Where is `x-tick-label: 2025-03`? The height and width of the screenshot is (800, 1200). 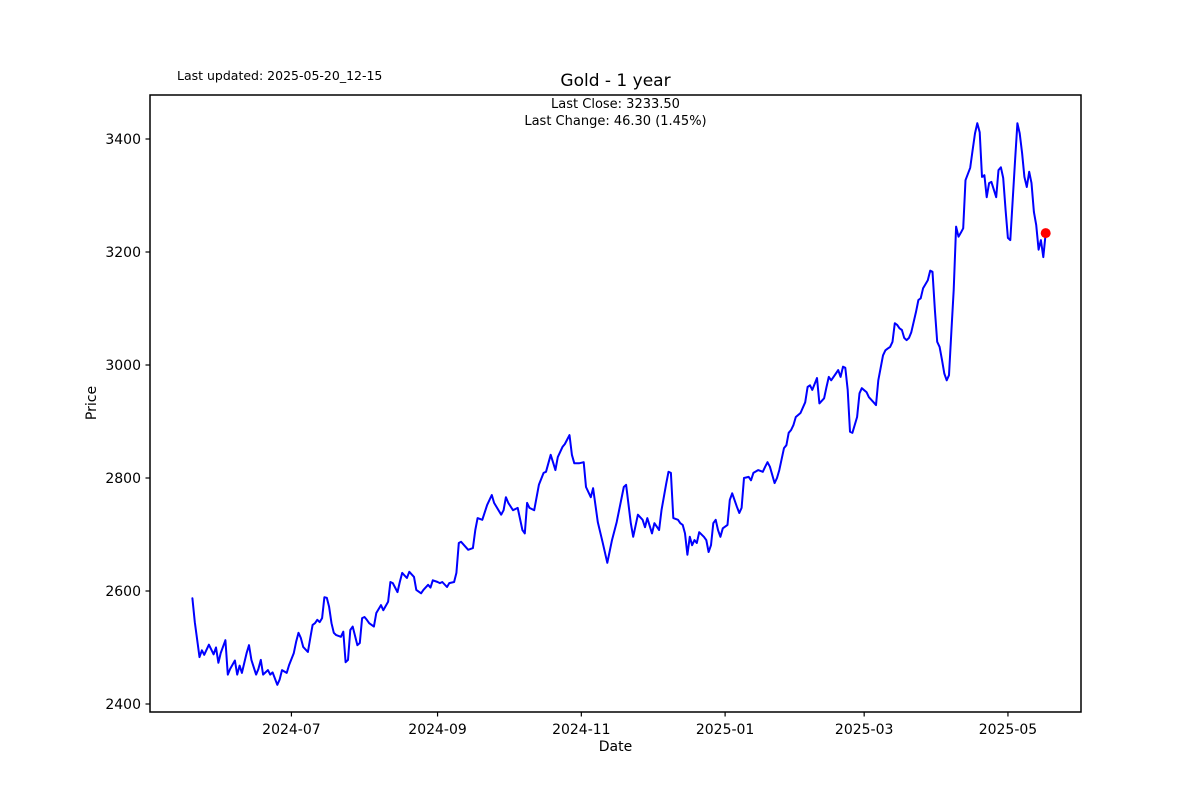
x-tick-label: 2025-03 is located at coordinates (864, 730).